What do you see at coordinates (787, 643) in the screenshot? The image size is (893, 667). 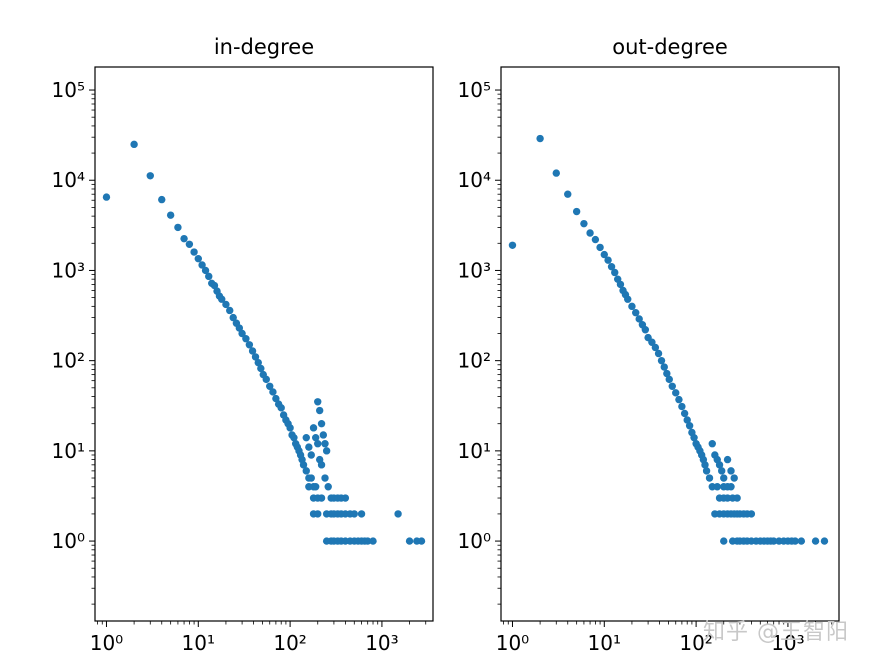 I see `out-degree-x-tick-label: 10³` at bounding box center [787, 643].